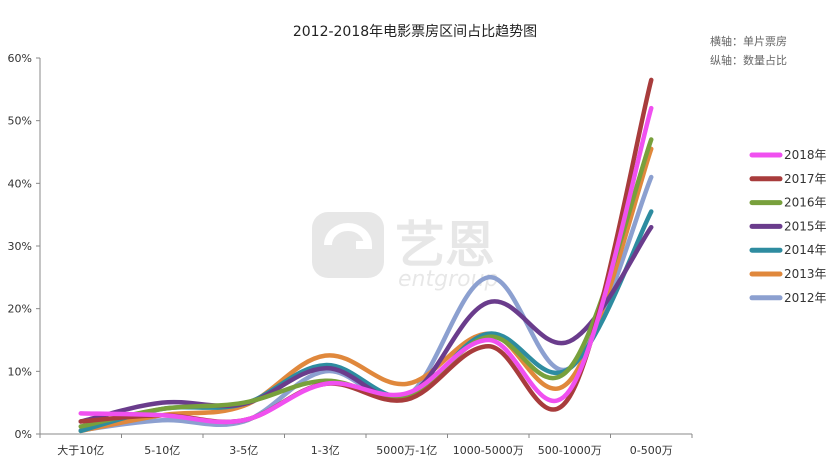 This screenshot has height=460, width=830. Describe the element at coordinates (162, 450) in the screenshot. I see `x-tick-label: 5-10亿` at that location.